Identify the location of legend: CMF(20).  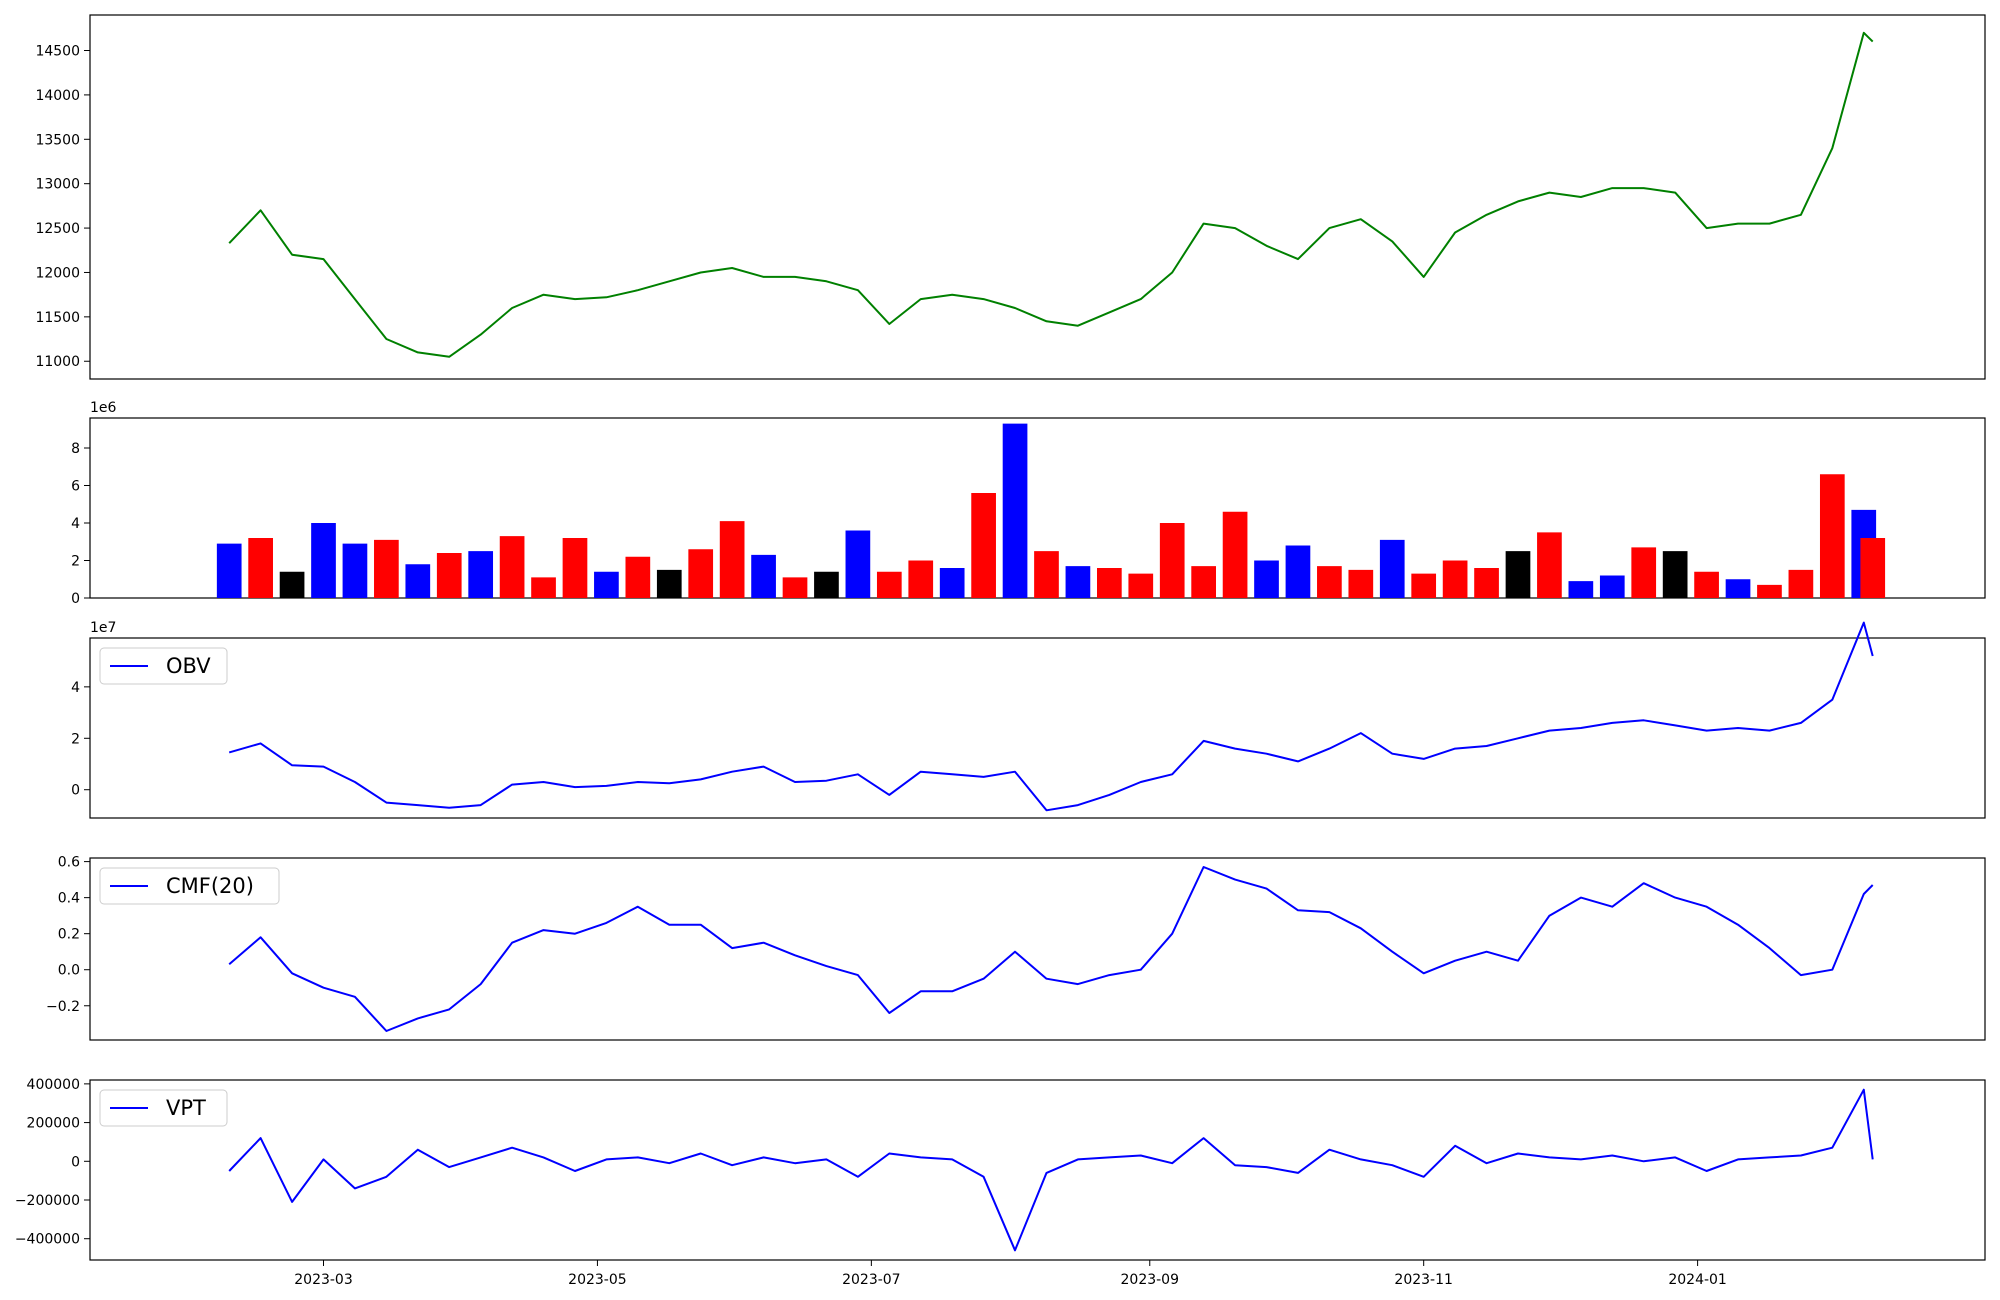
(189, 886).